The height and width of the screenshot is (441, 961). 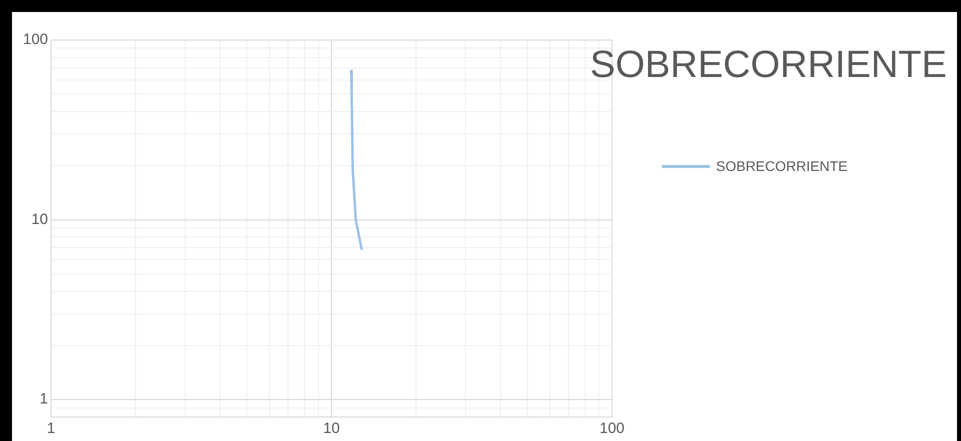 I want to click on legend-label: SOBRECORRIENTE, so click(x=782, y=166).